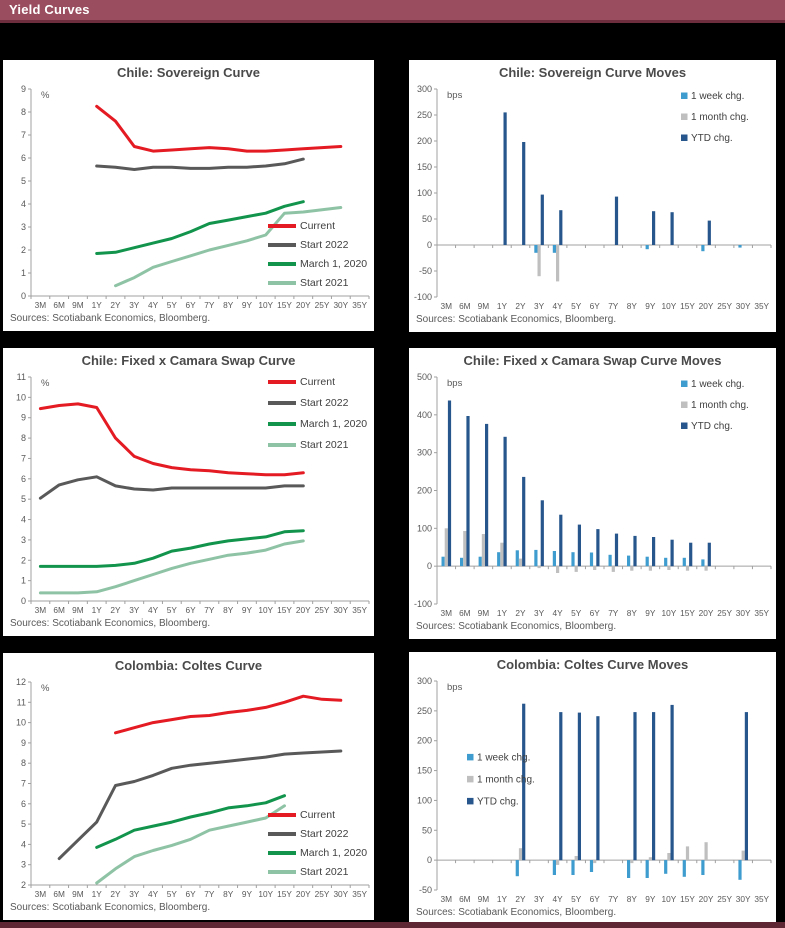 The width and height of the screenshot is (785, 928). What do you see at coordinates (188, 360) in the screenshot?
I see `chart-title: Chile: Fixed x Camara Swap Curve` at bounding box center [188, 360].